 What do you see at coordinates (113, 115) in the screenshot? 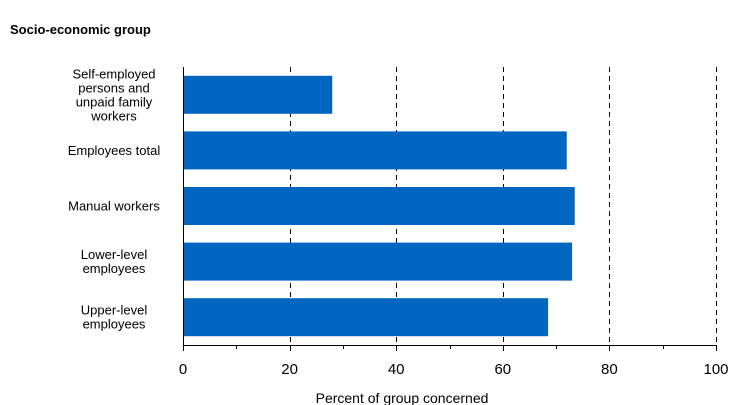
I see `category-label-line: workers` at bounding box center [113, 115].